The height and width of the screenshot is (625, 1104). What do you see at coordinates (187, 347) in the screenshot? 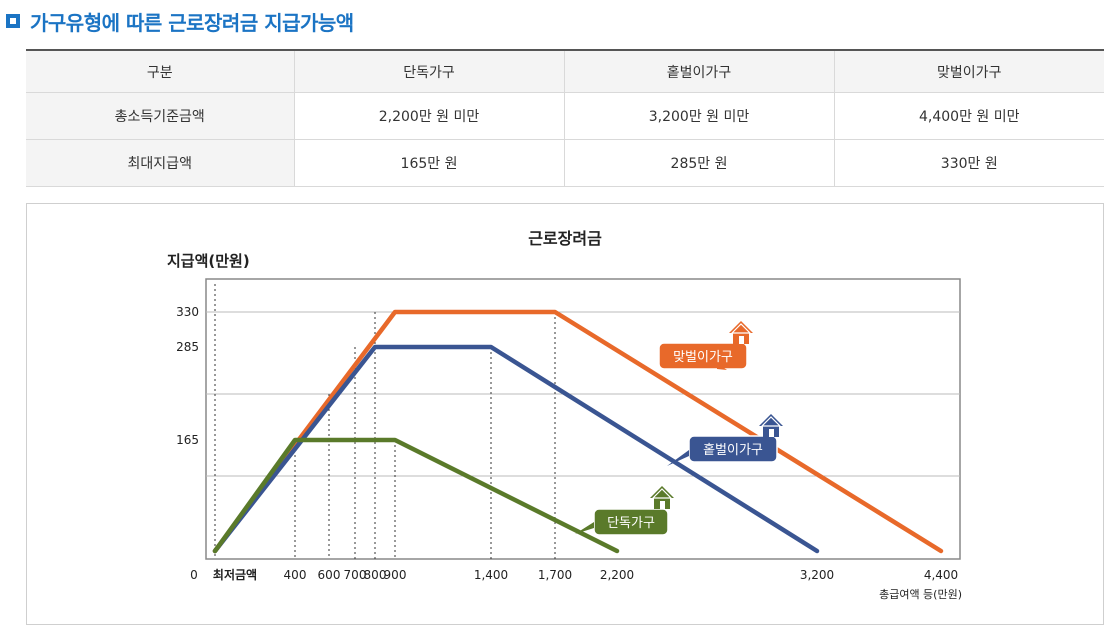
I see `y-tick-label: 285` at bounding box center [187, 347].